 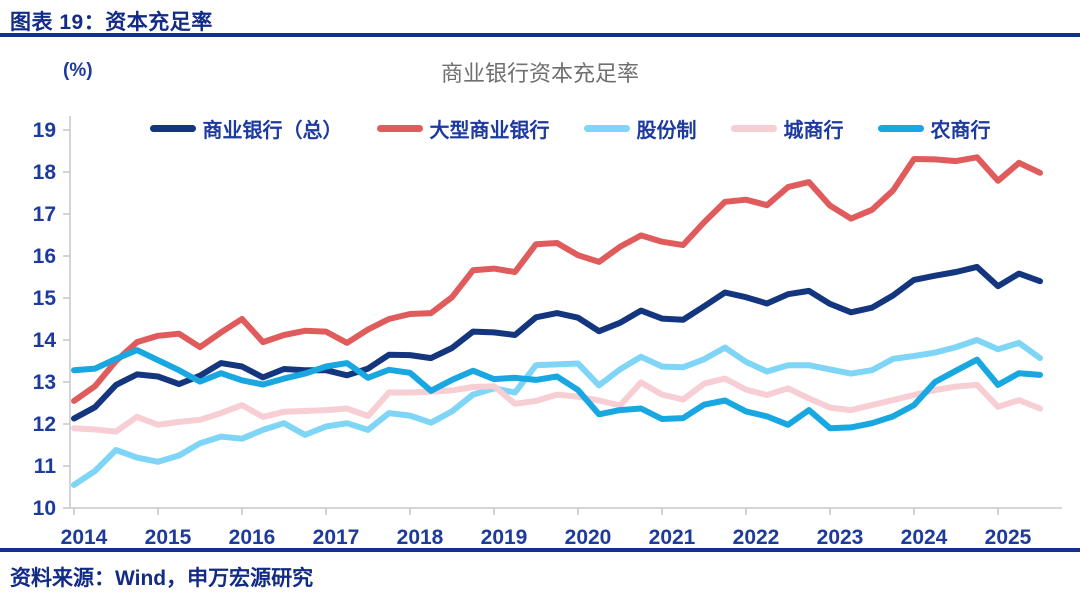 I want to click on y-tick-label: 15, so click(x=45, y=298).